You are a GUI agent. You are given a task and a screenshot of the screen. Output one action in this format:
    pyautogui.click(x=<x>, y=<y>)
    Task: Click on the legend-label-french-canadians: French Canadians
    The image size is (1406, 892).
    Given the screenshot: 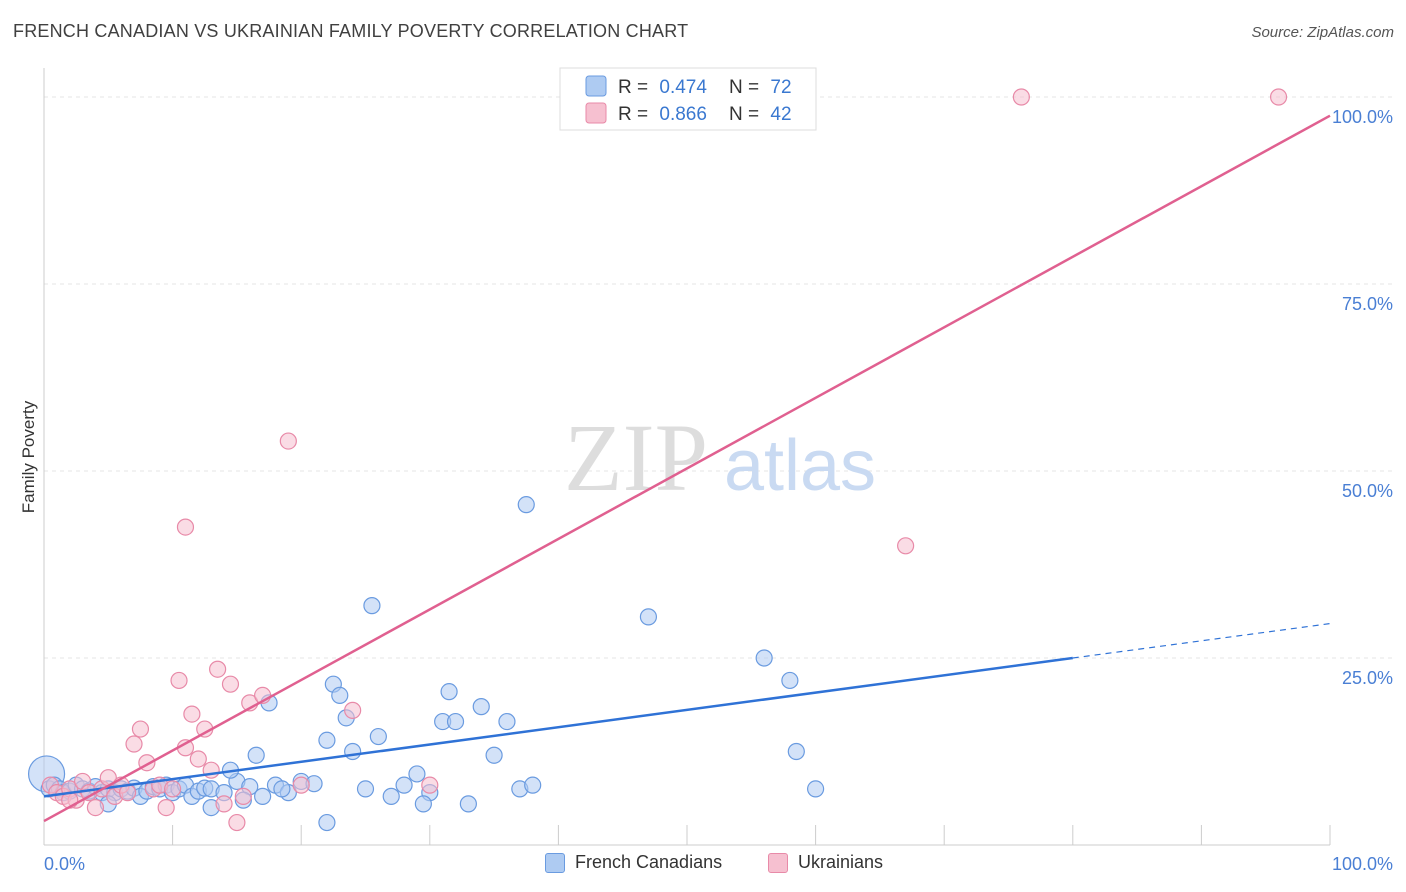 What is the action you would take?
    pyautogui.click(x=649, y=862)
    